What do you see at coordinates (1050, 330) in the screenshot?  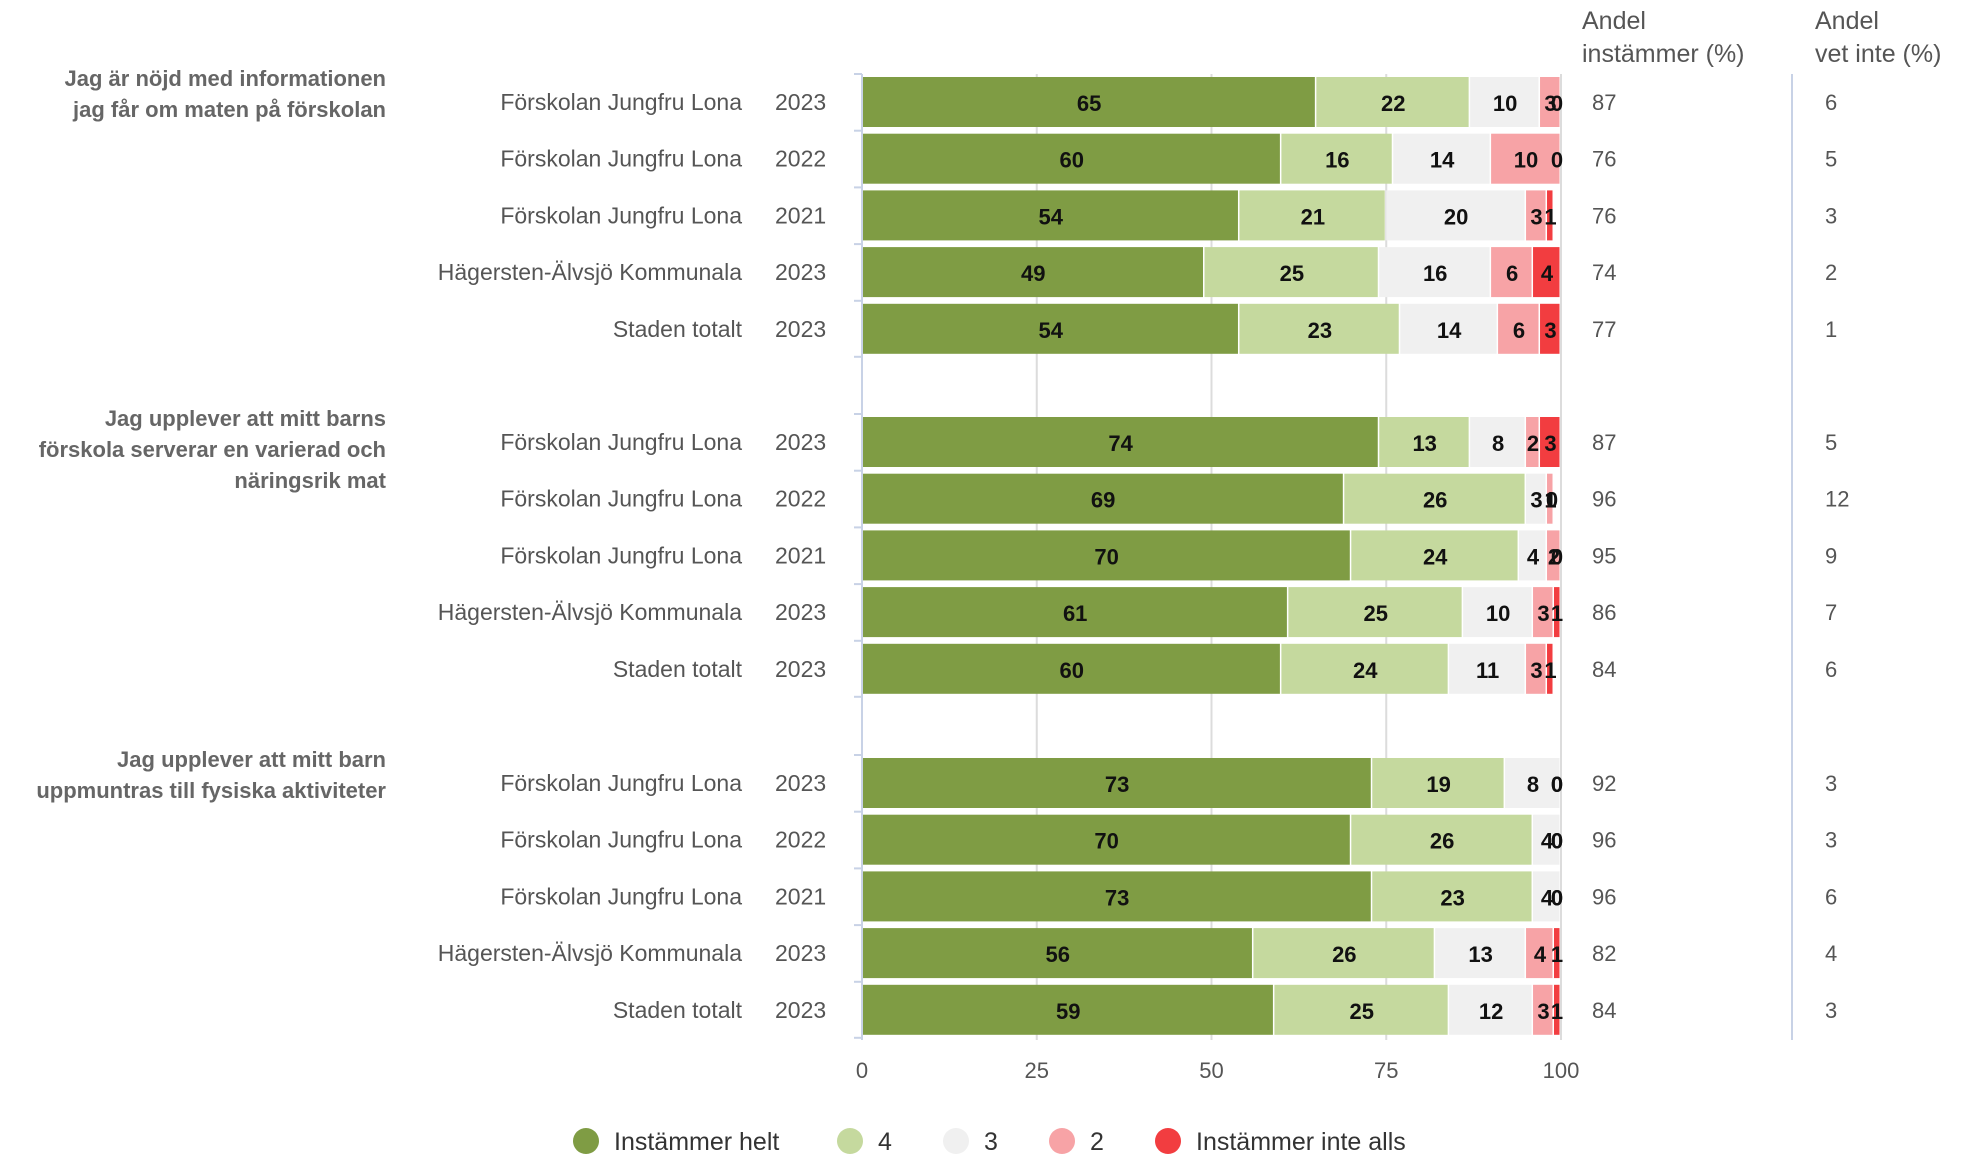 I see `segment-value-label: 54` at bounding box center [1050, 330].